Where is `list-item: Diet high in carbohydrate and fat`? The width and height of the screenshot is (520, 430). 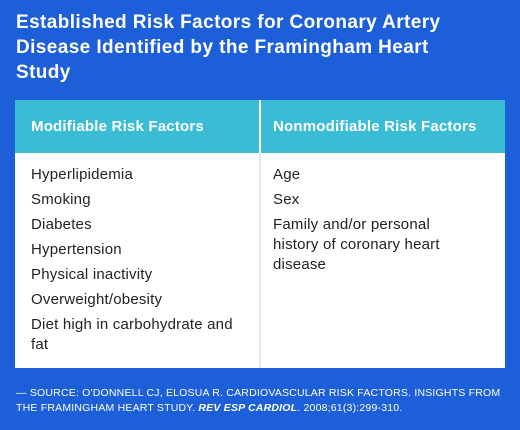 list-item: Diet high in carbohydrate and fat is located at coordinates (132, 334).